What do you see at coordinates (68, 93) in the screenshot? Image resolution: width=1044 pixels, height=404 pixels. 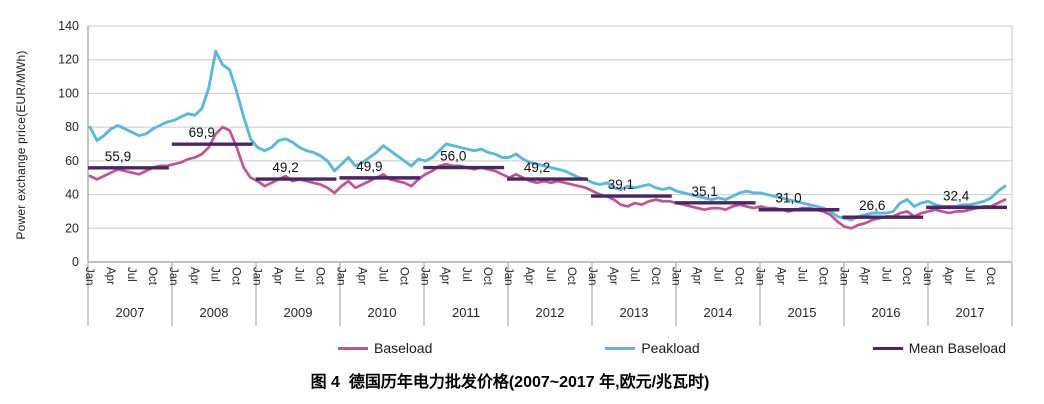 I see `y-tick-label-100: 100` at bounding box center [68, 93].